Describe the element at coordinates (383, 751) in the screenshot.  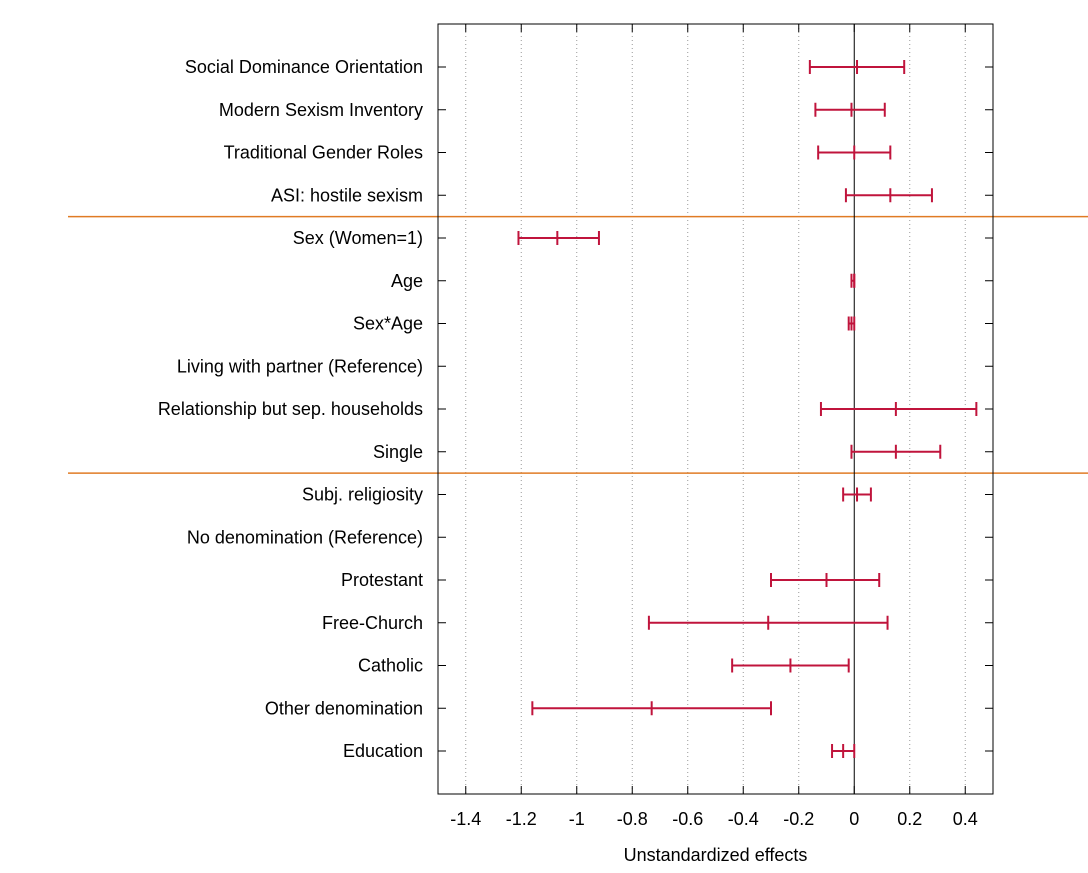
I see `row-label: Education` at that location.